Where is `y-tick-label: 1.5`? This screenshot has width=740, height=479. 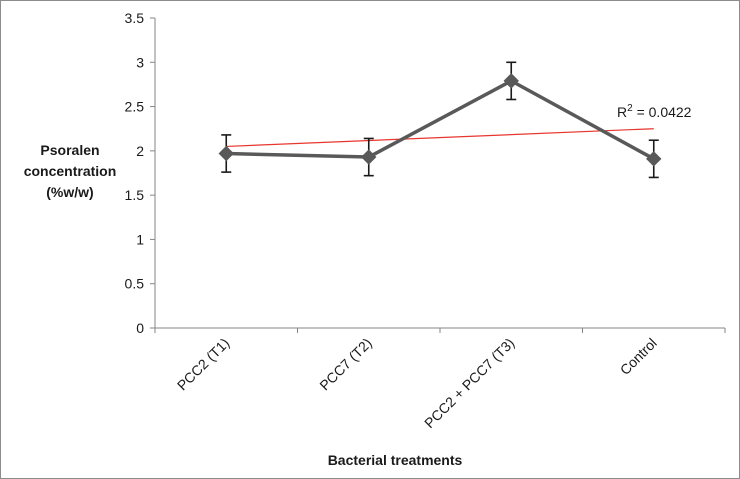
y-tick-label: 1.5 is located at coordinates (135, 195).